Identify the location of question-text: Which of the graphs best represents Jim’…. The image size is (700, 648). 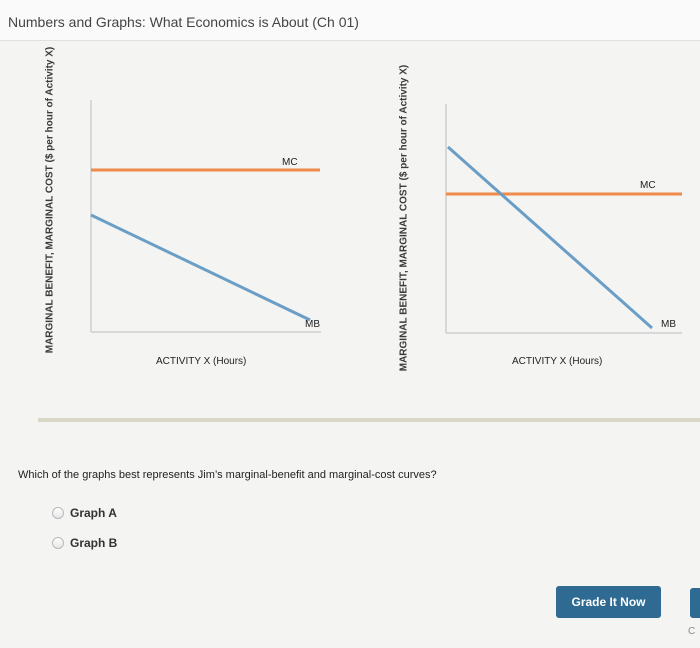
(227, 475).